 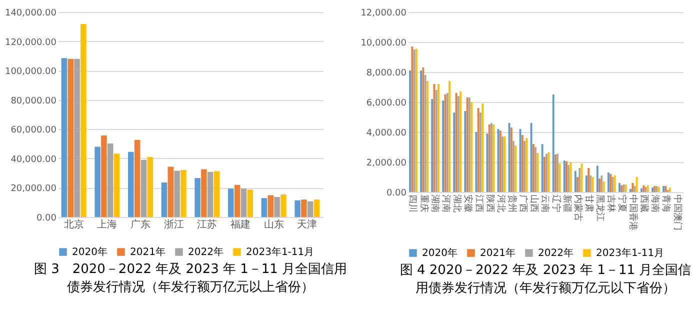 What do you see at coordinates (383, 43) in the screenshot?
I see `y-tick-label: 10,000.00` at bounding box center [383, 43].